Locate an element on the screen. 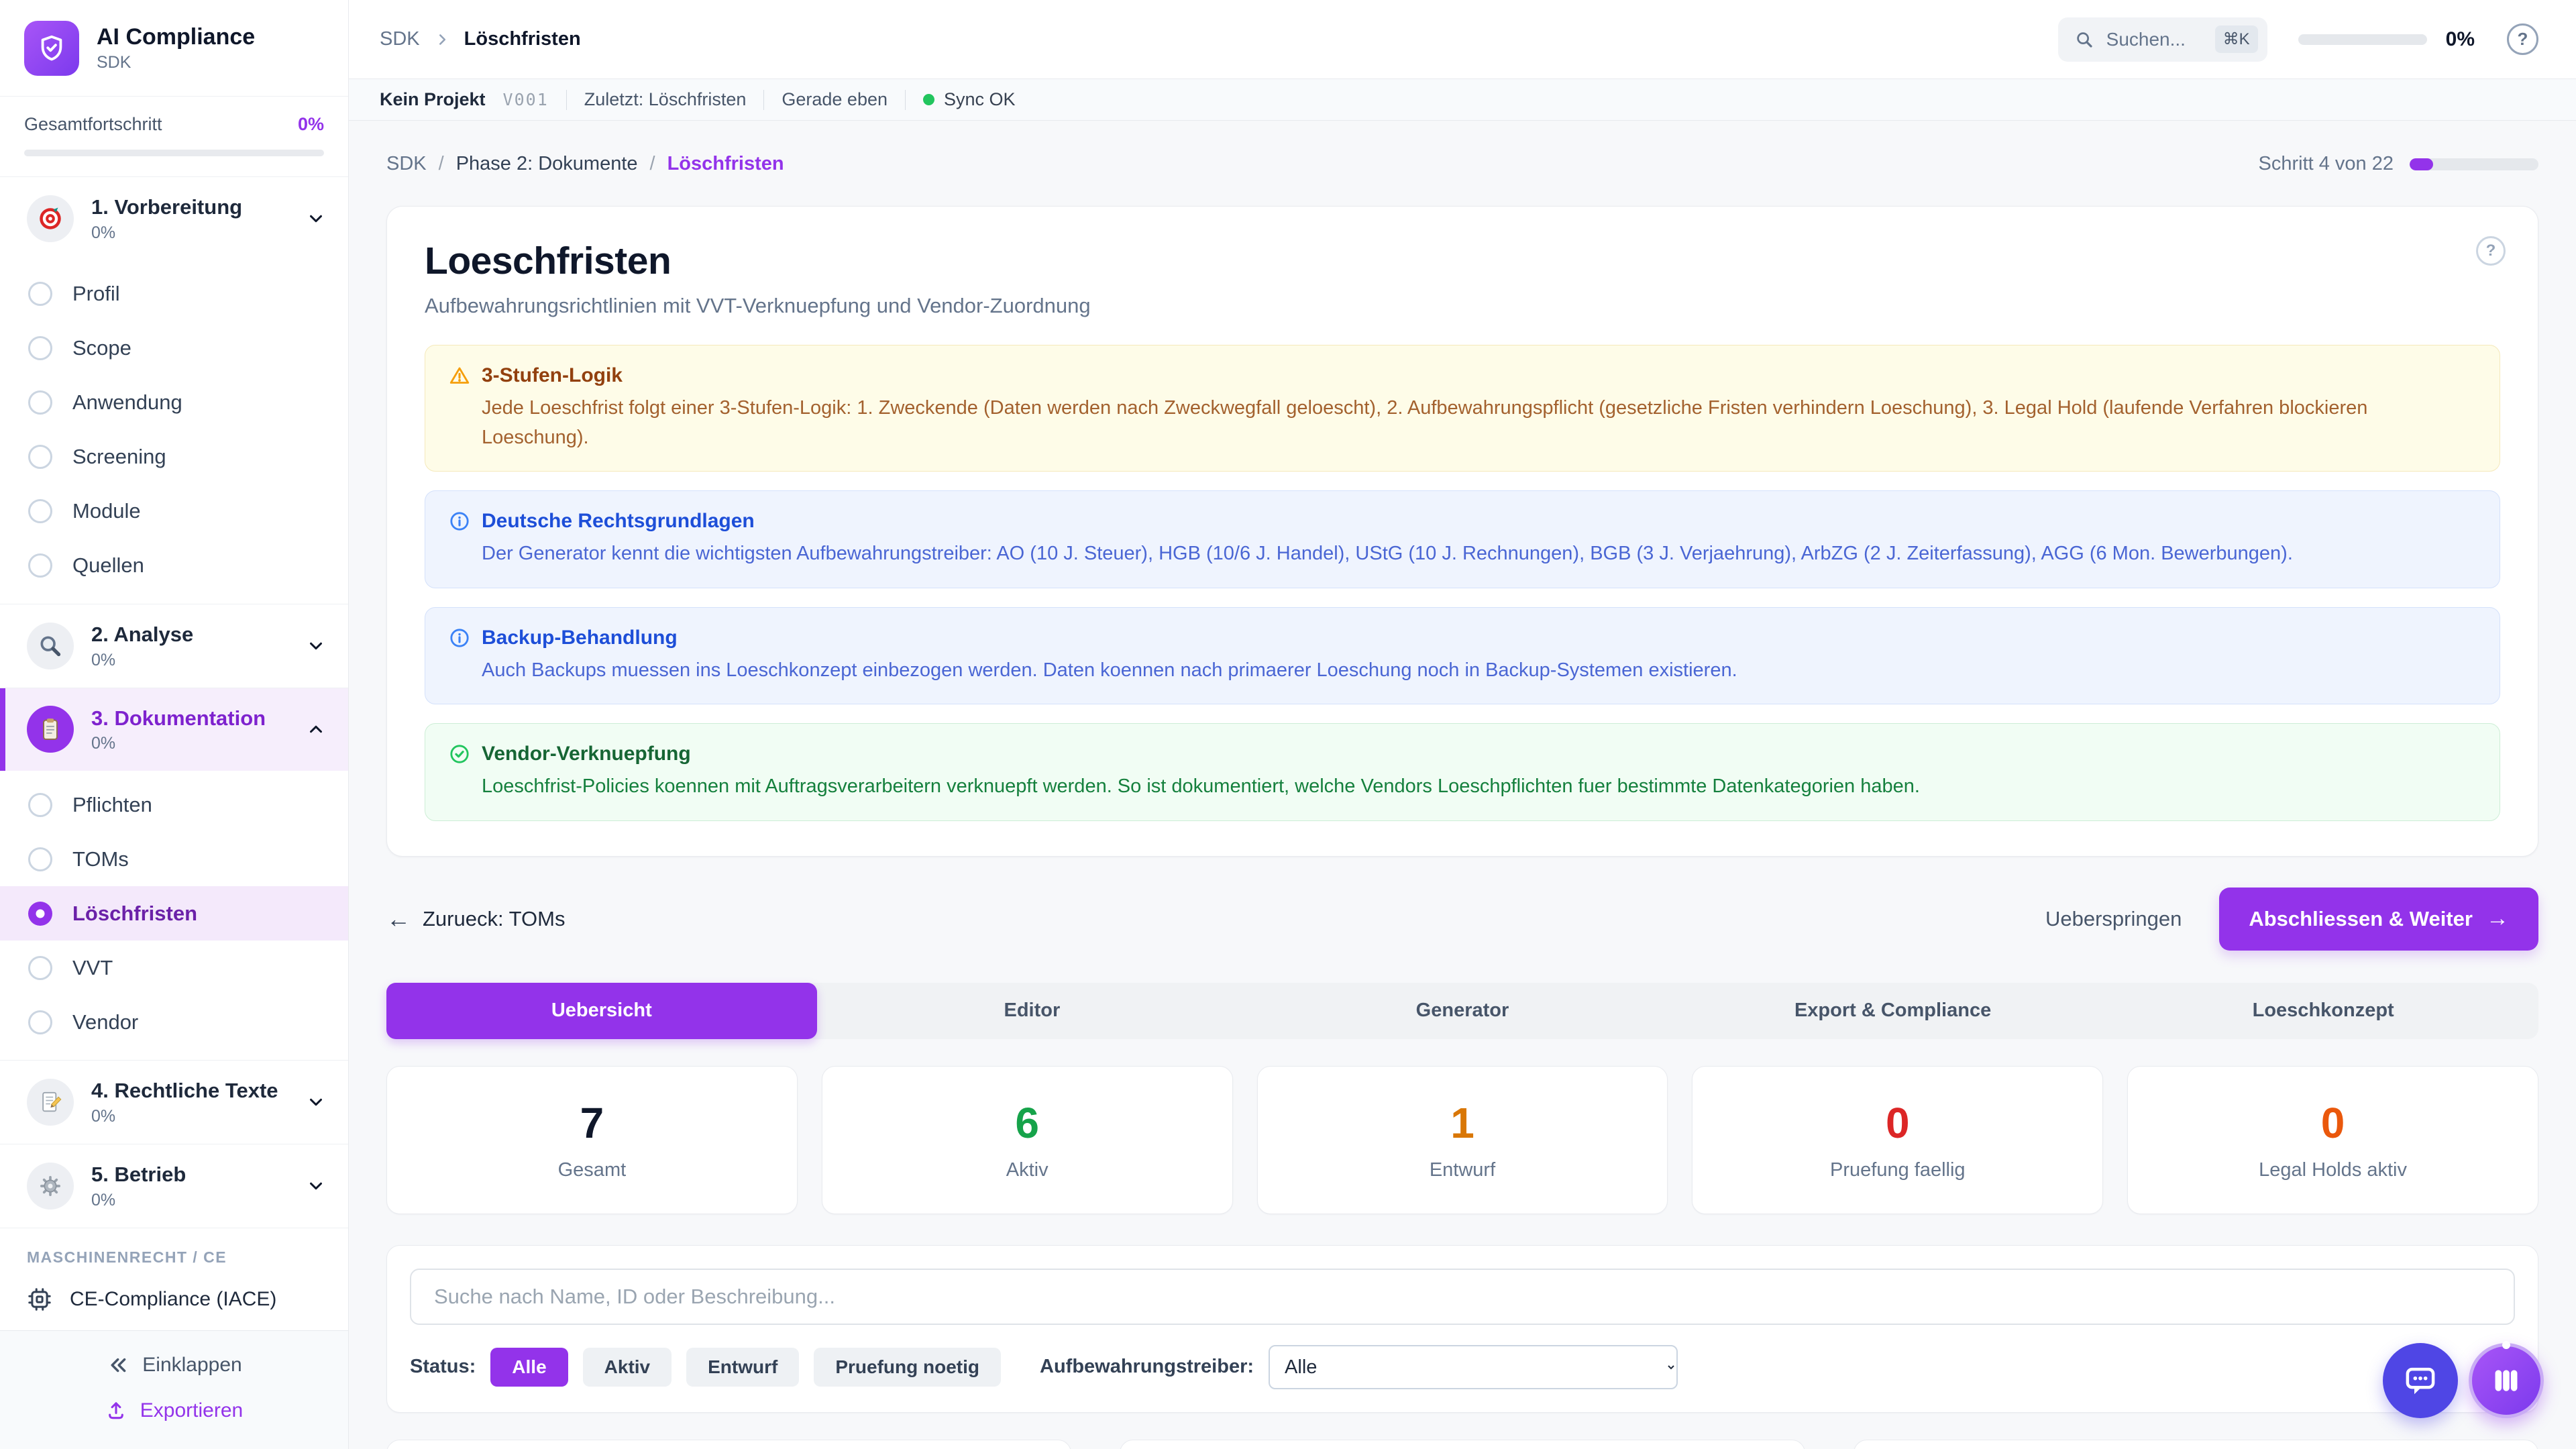  upload-icon is located at coordinates (116, 1410).